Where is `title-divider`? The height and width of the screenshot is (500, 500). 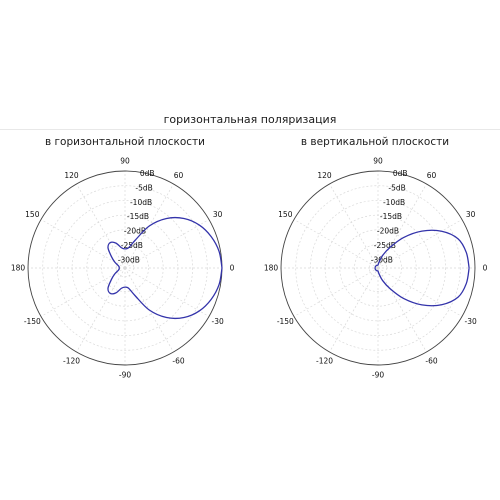
title-divider is located at coordinates (250, 129).